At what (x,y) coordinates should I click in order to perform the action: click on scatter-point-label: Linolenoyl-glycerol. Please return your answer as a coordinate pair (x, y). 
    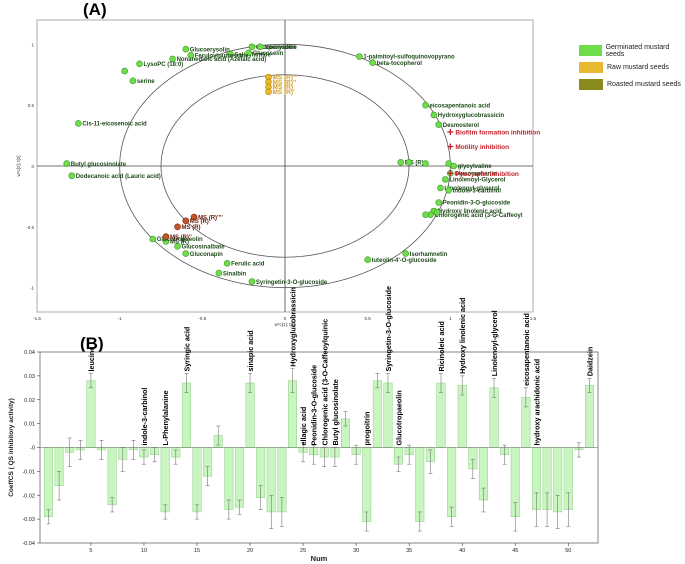
    Looking at the image, I should click on (471, 189).